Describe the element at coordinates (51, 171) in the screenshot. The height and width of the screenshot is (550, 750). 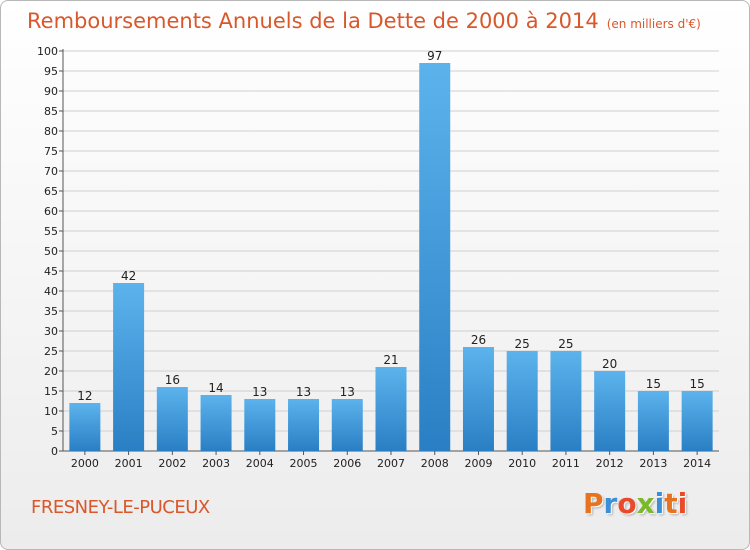
I see `y-tick-label: 70` at that location.